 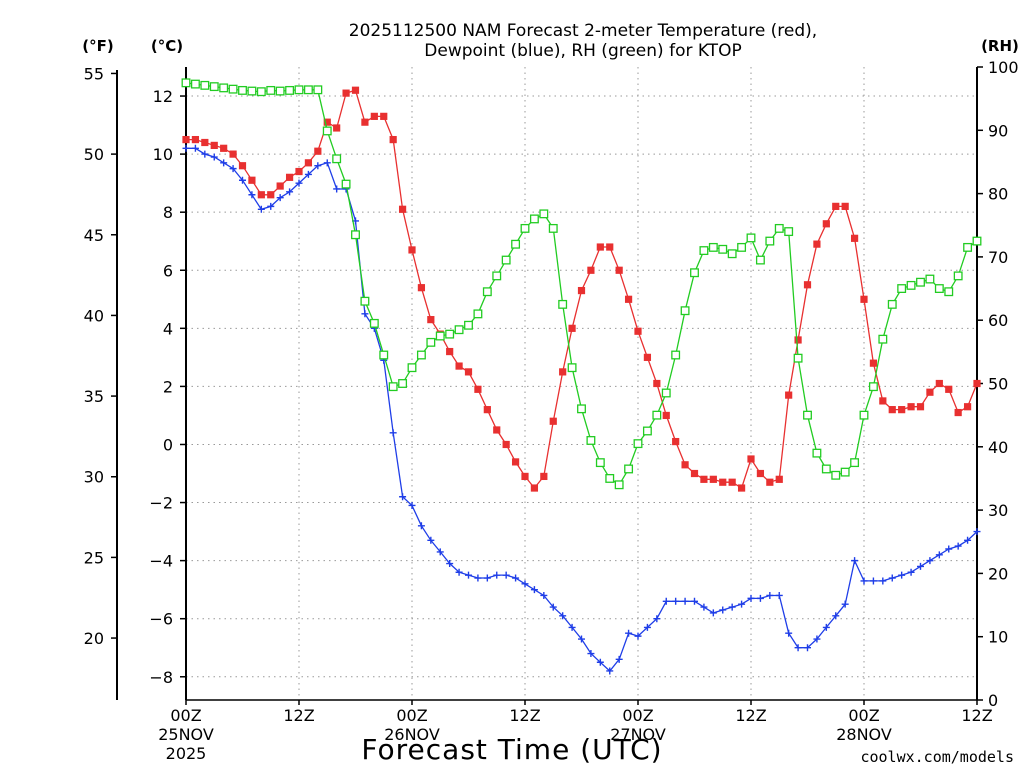 What do you see at coordinates (94, 396) in the screenshot?
I see `fahrenheit-tick-label: 35` at bounding box center [94, 396].